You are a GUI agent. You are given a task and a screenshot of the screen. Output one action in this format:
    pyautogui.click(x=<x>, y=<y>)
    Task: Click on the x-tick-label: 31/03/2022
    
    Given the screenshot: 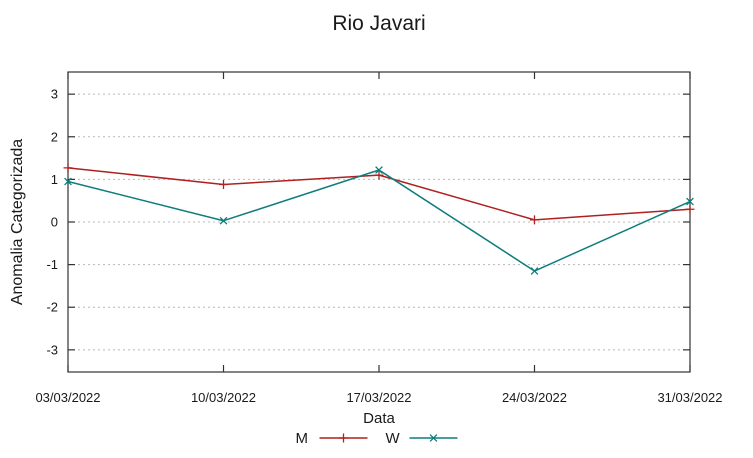 What is the action you would take?
    pyautogui.click(x=689, y=397)
    